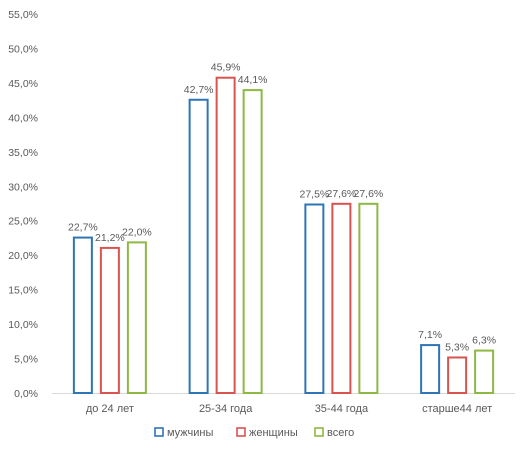  Describe the element at coordinates (273, 433) in the screenshot. I see `legend-label: женщины` at that location.